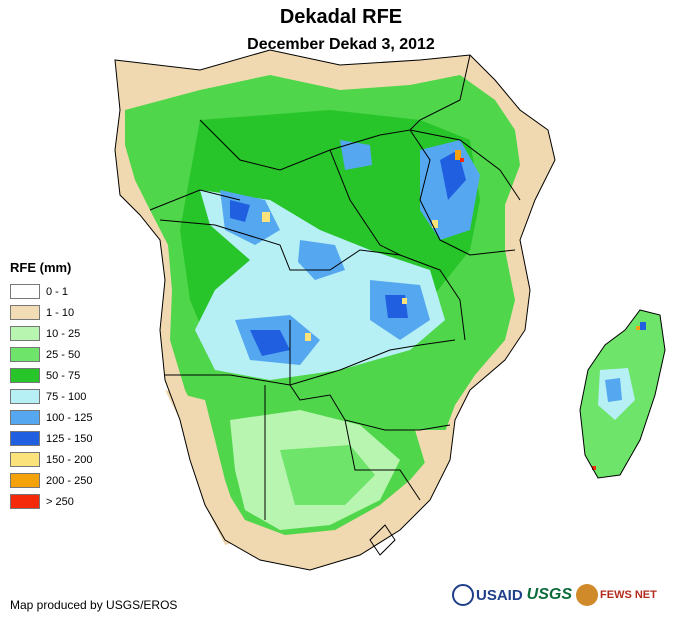  Describe the element at coordinates (628, 595) in the screenshot. I see `fews-net-label: FEWS NET` at that location.